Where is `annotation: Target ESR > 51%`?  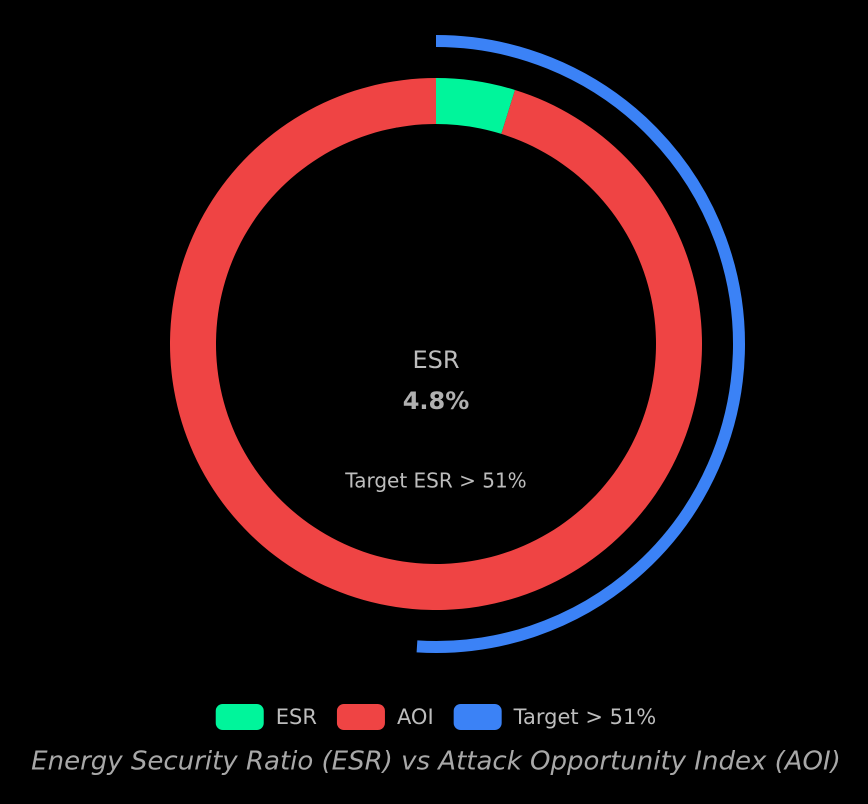
annotation: Target ESR > 51% is located at coordinates (435, 481).